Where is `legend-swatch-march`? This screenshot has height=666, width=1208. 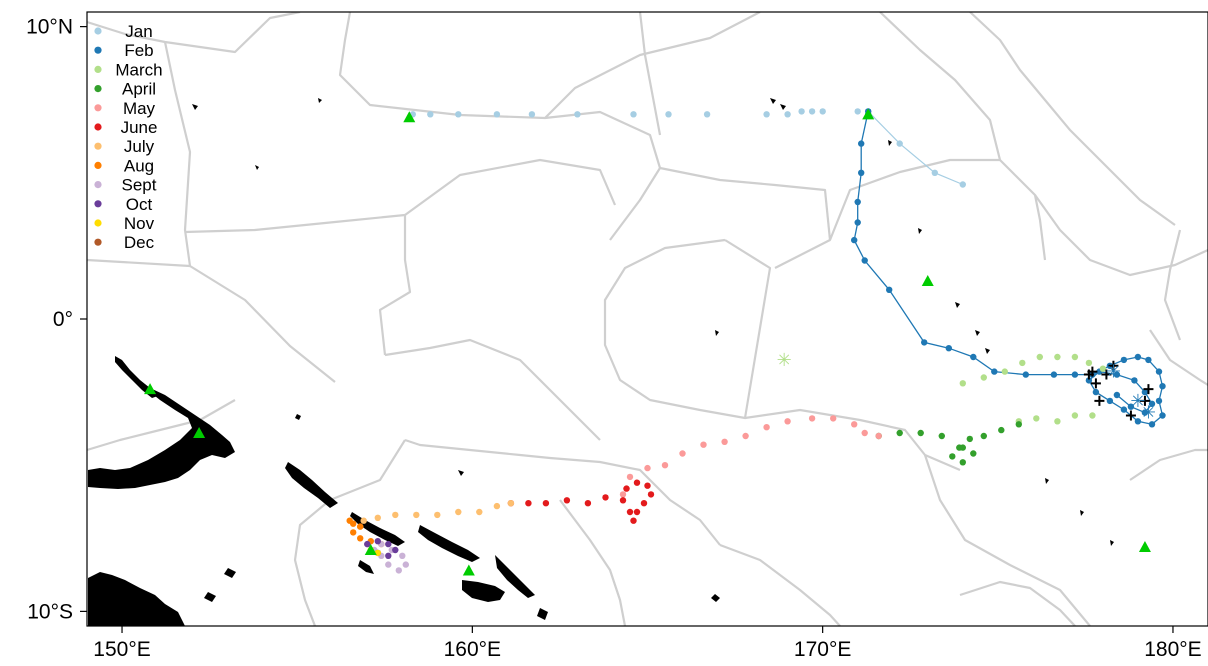
legend-swatch-march is located at coordinates (98, 69).